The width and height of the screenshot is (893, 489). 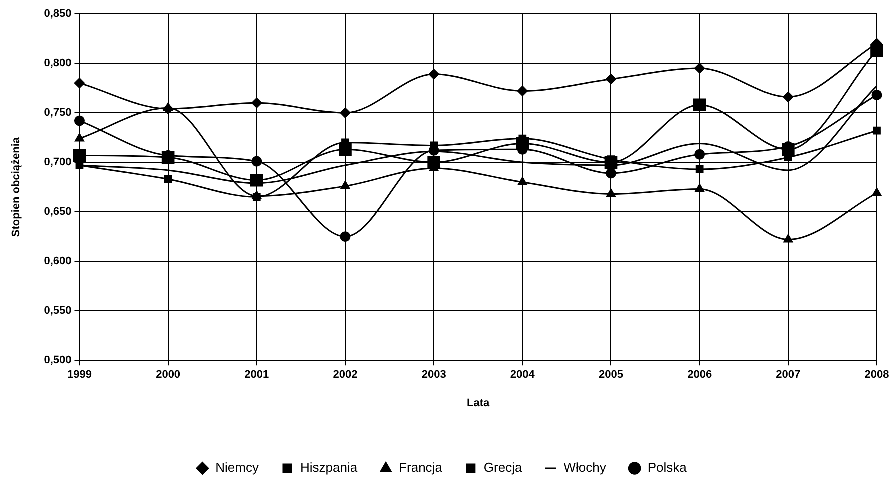 I want to click on y-tick-label: 0,850, so click(x=58, y=14).